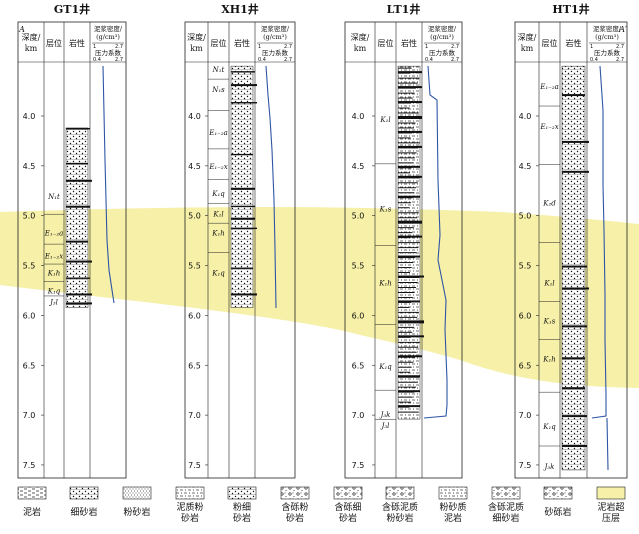 The width and height of the screenshot is (639, 534). What do you see at coordinates (32, 502) in the screenshot?
I see `legend-item: 泥岩` at bounding box center [32, 502].